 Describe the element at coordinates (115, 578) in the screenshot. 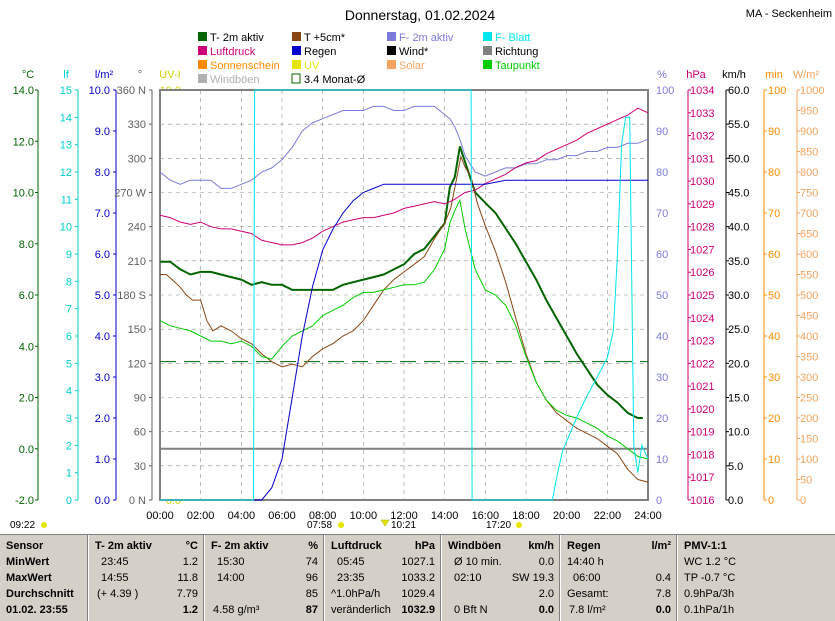

I see `stats-temp-max-time: 14:55` at that location.